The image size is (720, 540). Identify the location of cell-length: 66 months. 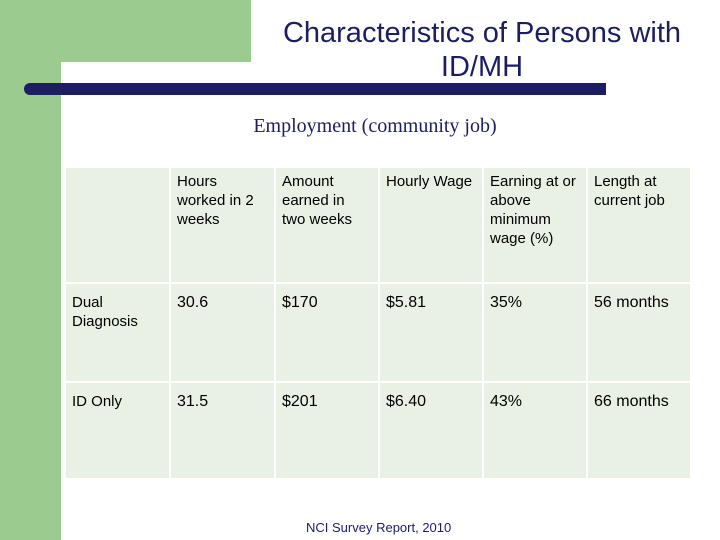
(638, 429).